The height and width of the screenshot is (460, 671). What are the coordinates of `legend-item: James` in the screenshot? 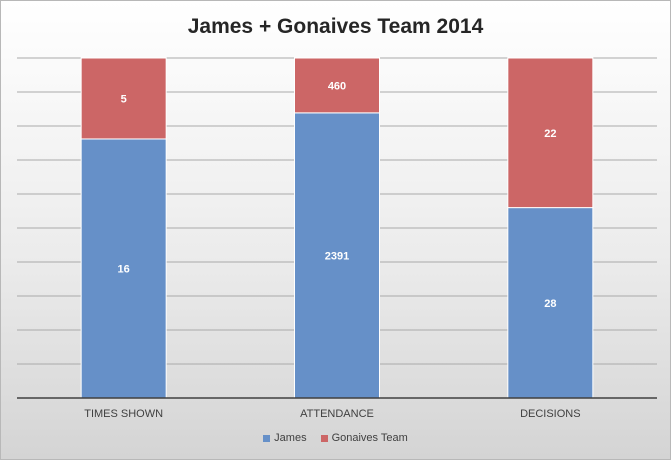 It's located at (285, 438).